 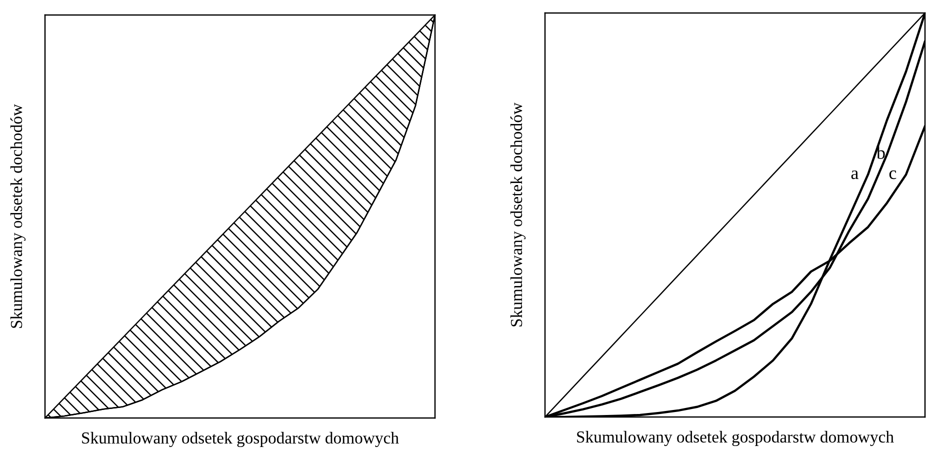 I want to click on series-label: c, so click(x=892, y=175).